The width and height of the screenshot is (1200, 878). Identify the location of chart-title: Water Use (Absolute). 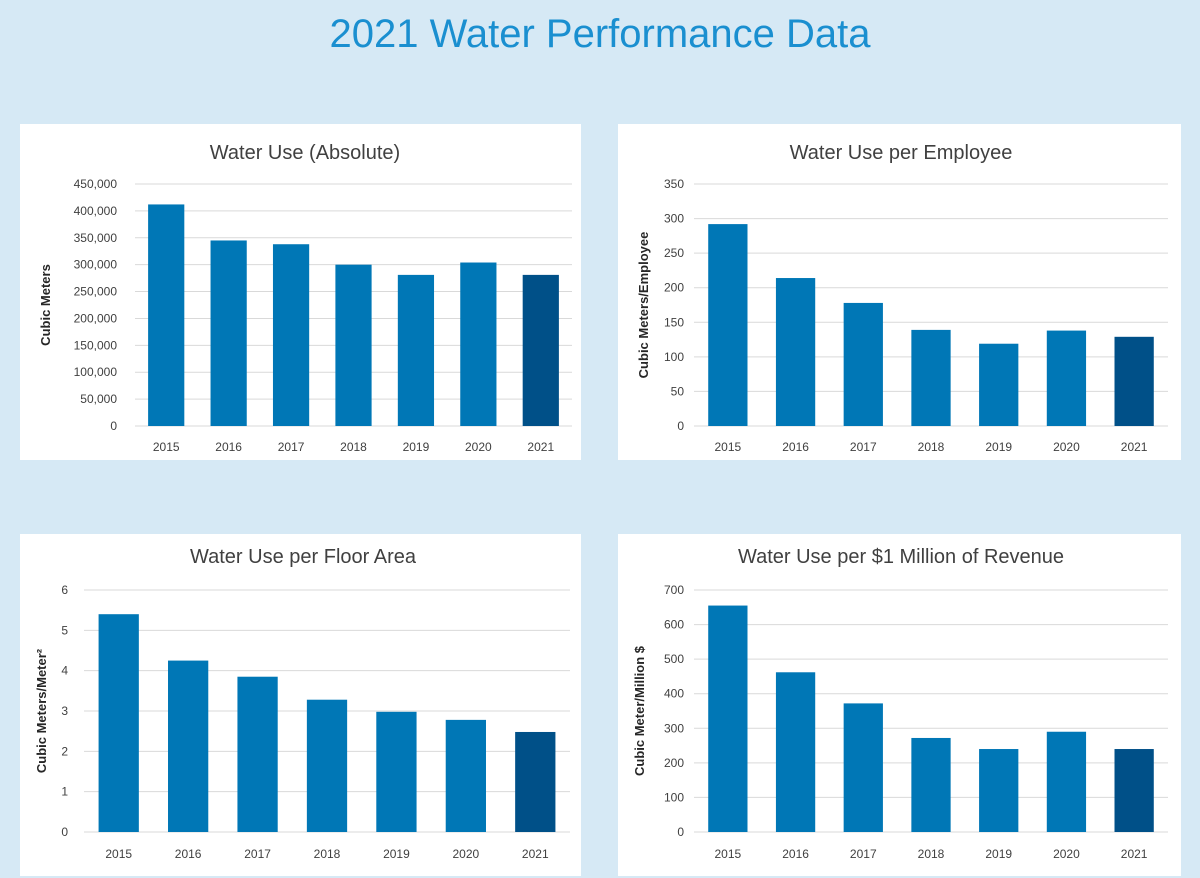
(305, 153).